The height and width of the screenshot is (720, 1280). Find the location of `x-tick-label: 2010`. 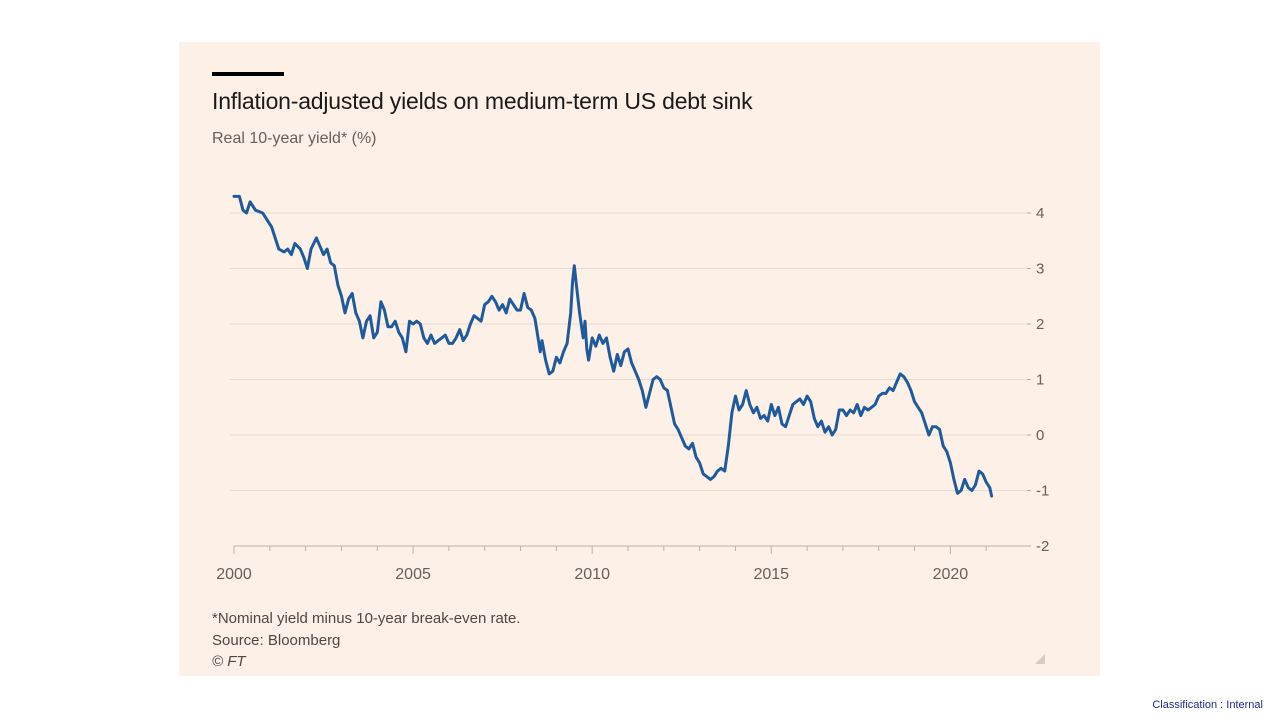

x-tick-label: 2010 is located at coordinates (592, 574).